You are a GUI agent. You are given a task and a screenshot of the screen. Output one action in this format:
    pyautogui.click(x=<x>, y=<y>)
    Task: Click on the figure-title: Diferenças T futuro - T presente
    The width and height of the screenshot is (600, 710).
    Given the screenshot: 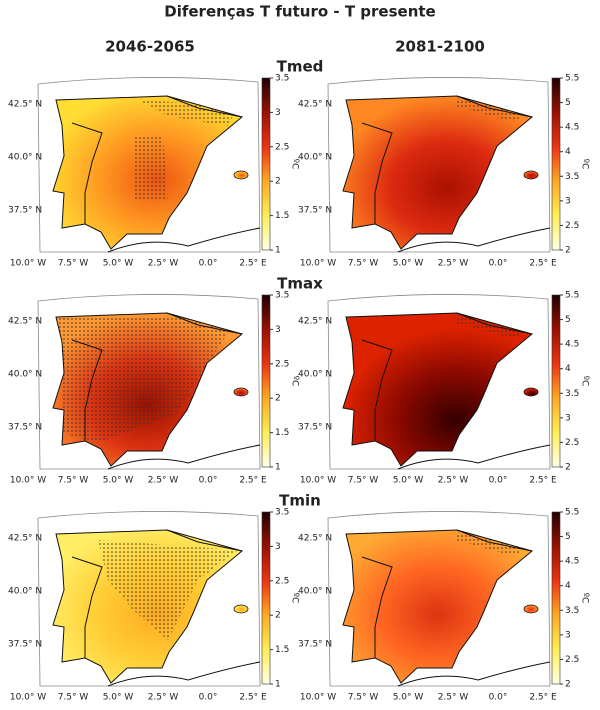 What is the action you would take?
    pyautogui.click(x=299, y=12)
    